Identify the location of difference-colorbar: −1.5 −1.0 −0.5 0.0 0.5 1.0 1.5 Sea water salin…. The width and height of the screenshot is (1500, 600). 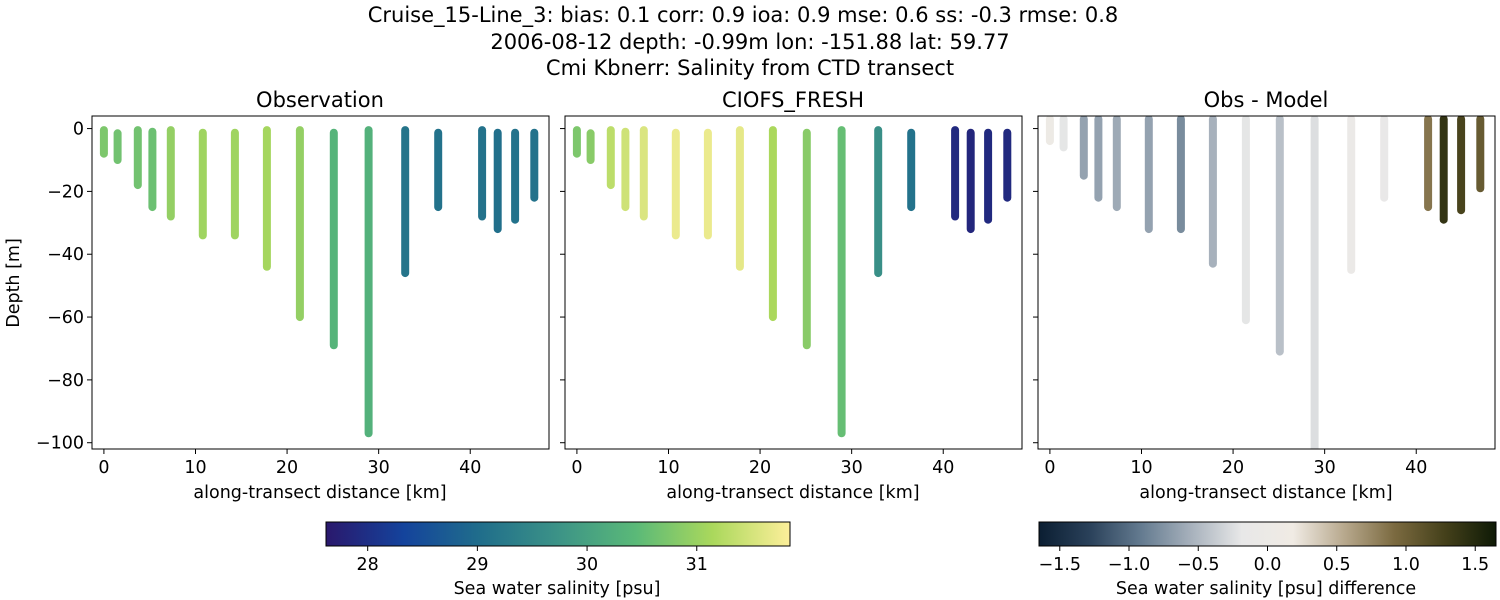
(1267, 560).